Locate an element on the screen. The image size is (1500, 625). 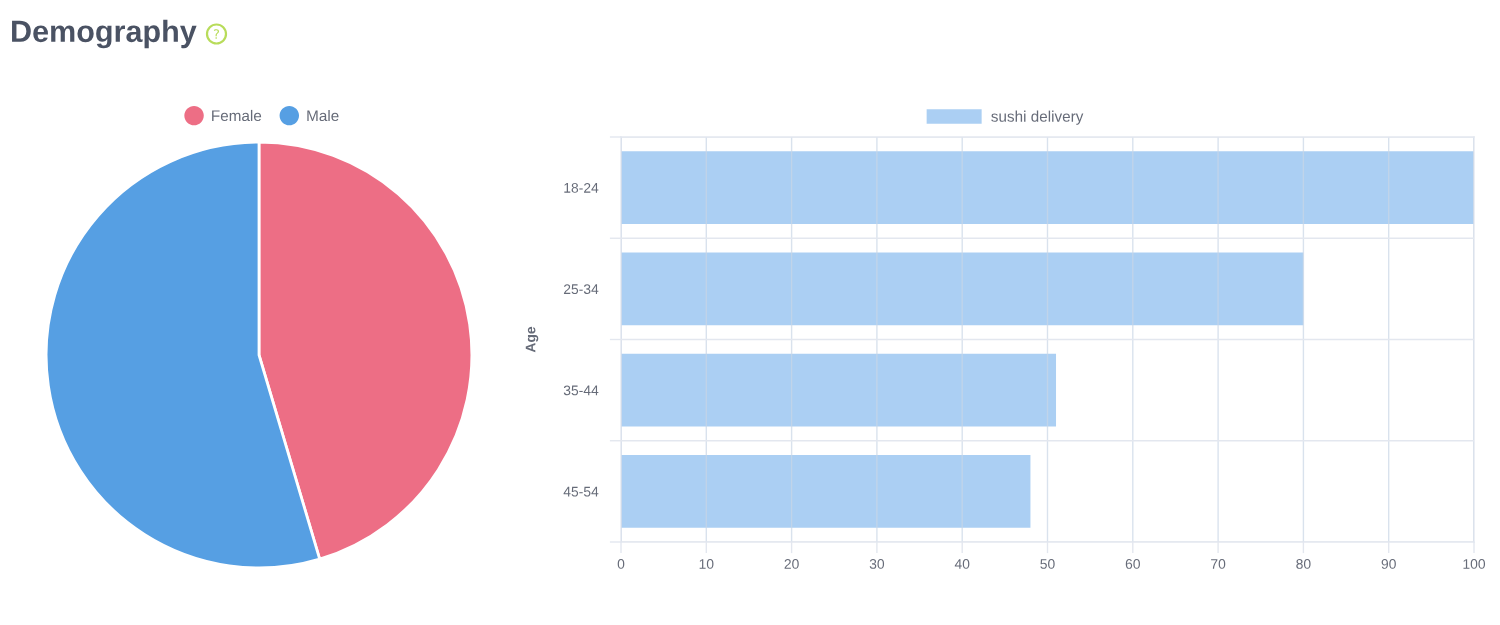
chart-title: Demography is located at coordinates (104, 34).